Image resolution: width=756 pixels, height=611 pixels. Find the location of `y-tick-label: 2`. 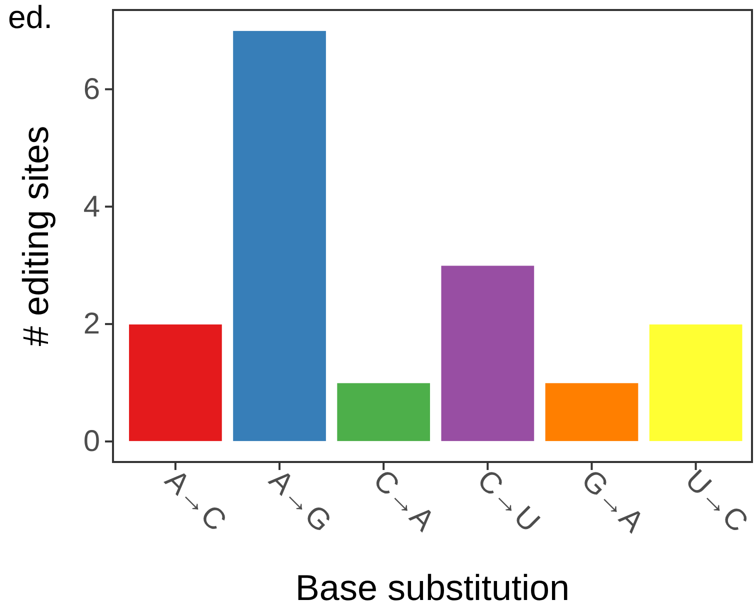

y-tick-label: 2 is located at coordinates (91, 324).